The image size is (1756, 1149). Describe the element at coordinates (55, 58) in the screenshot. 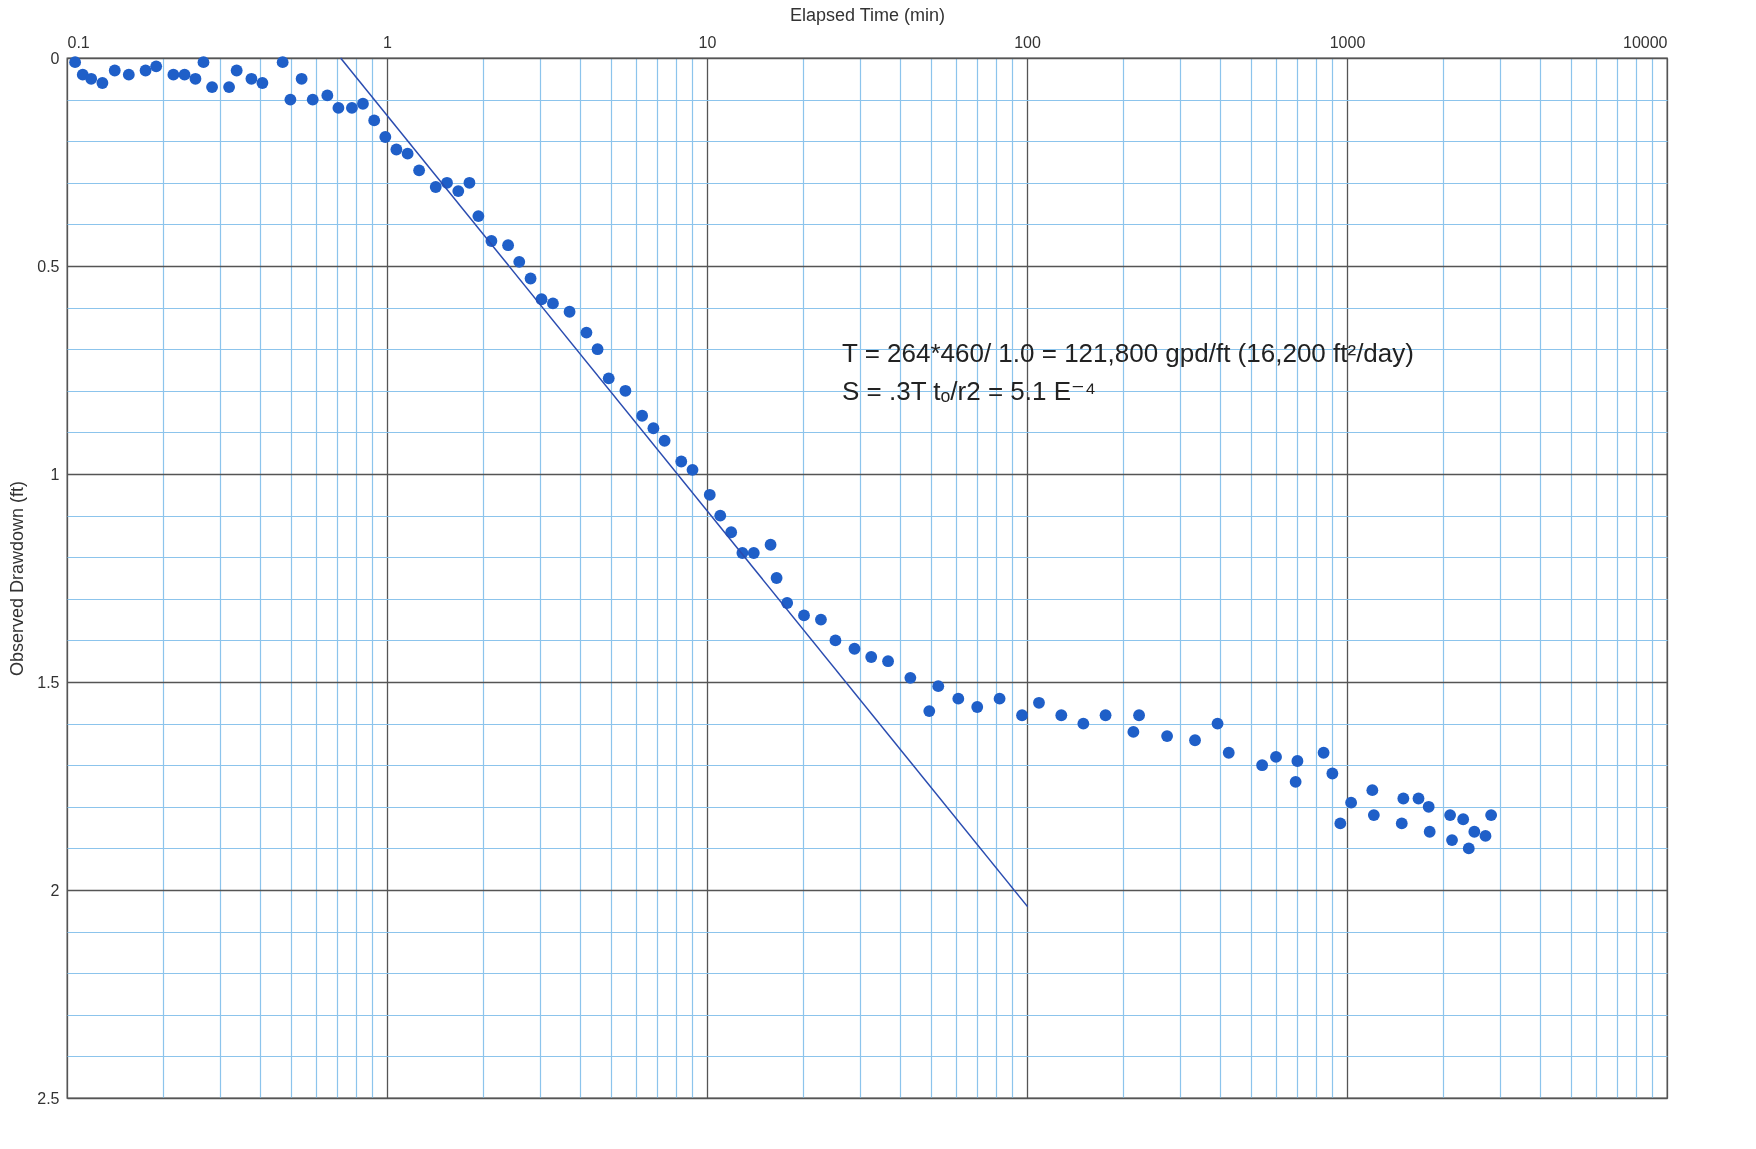

I see `y-tick-label: 0` at that location.